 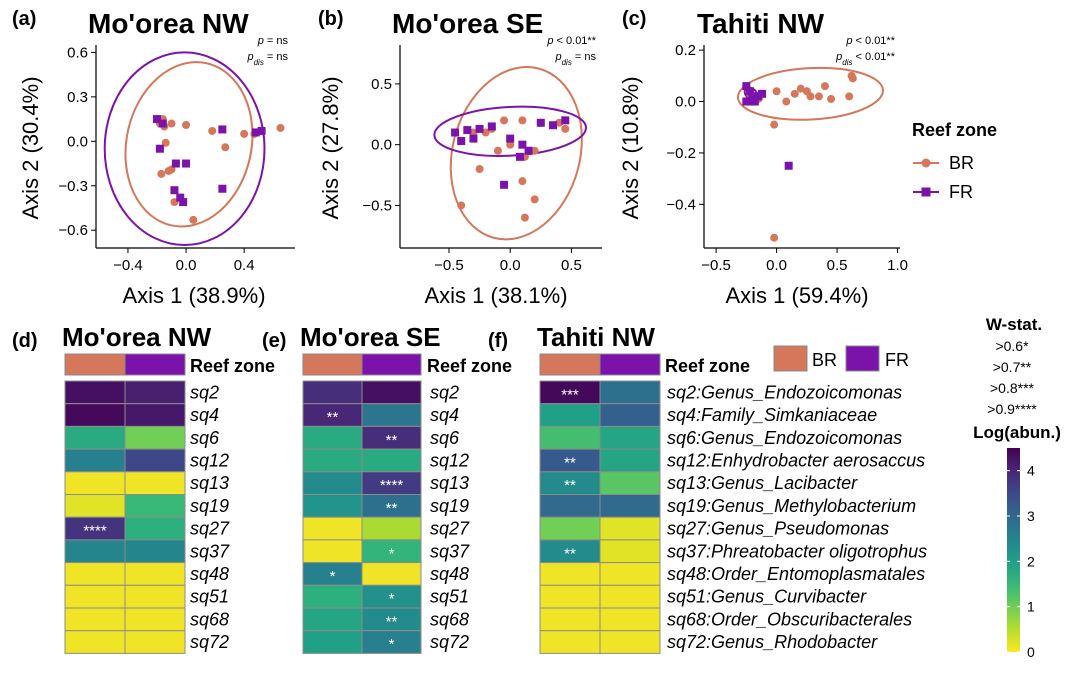 What do you see at coordinates (961, 192) in the screenshot?
I see `legend-label: FR` at bounding box center [961, 192].